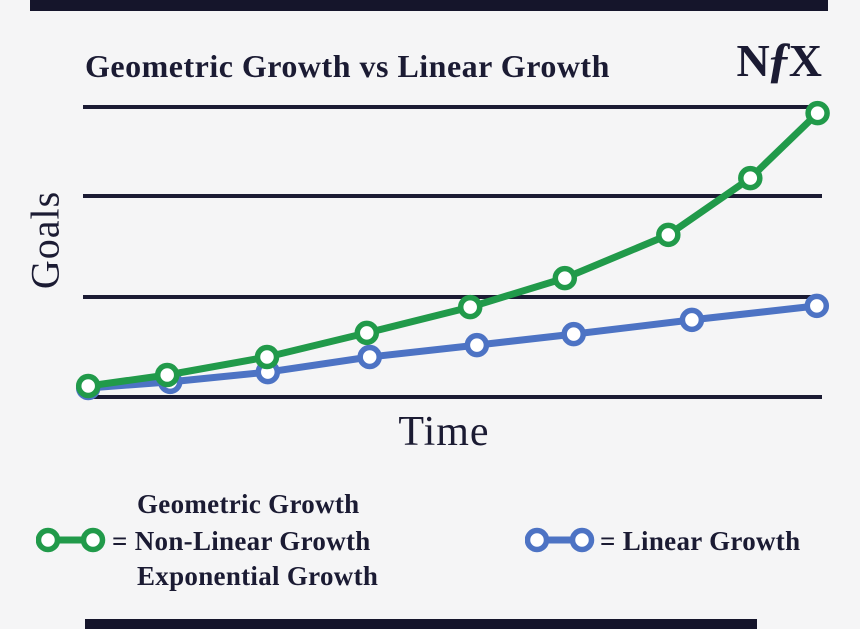  What do you see at coordinates (429, 5) in the screenshot?
I see `top-frame-bar` at bounding box center [429, 5].